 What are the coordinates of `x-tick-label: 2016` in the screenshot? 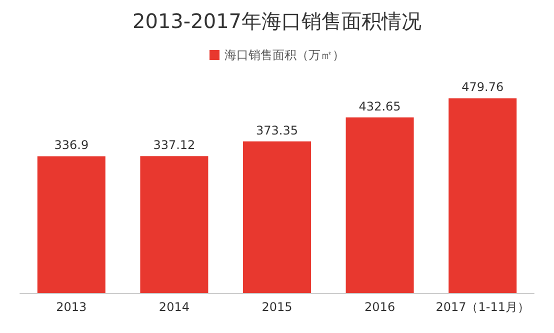 It's located at (380, 307).